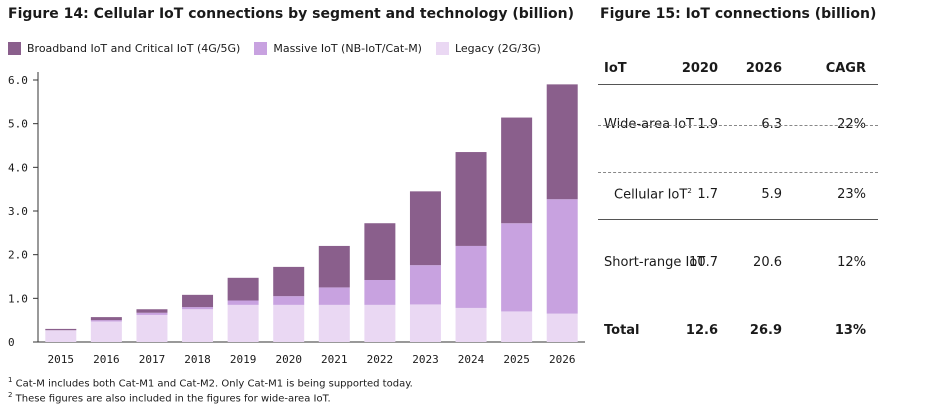  I want to click on legend-swatch-massive, so click(261, 48).